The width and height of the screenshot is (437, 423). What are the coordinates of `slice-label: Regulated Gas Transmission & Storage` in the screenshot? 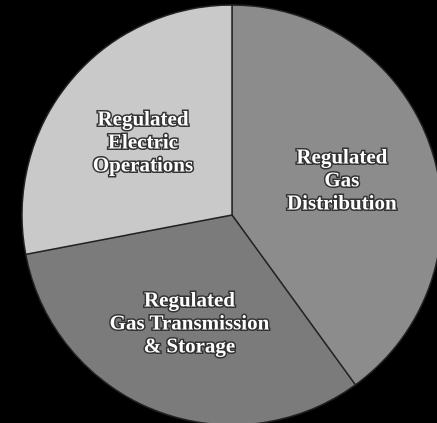 It's located at (190, 322).